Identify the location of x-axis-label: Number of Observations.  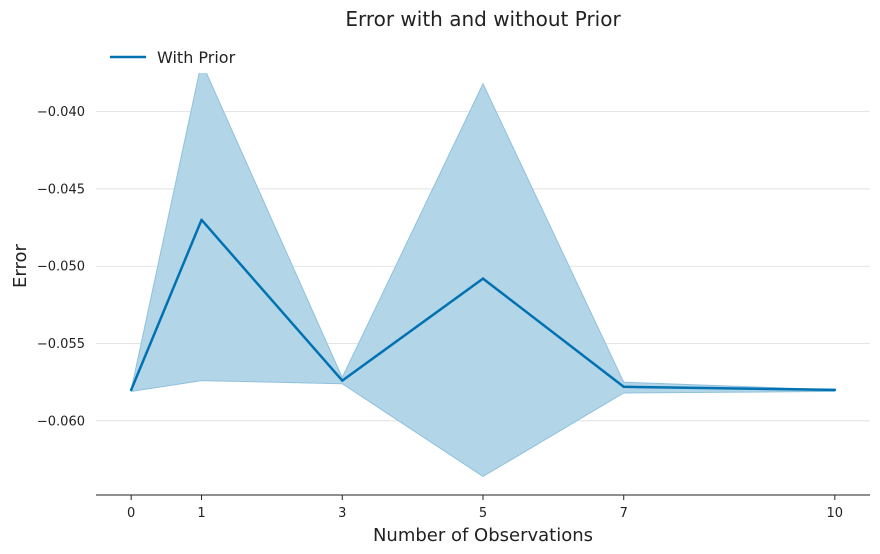
(483, 535).